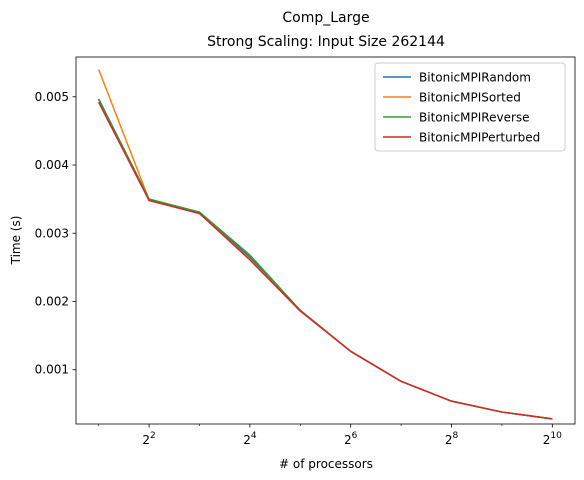 This screenshot has height=480, width=584. I want to click on x-axis-ticks: 22 24 26 28 210, so click(330, 435).